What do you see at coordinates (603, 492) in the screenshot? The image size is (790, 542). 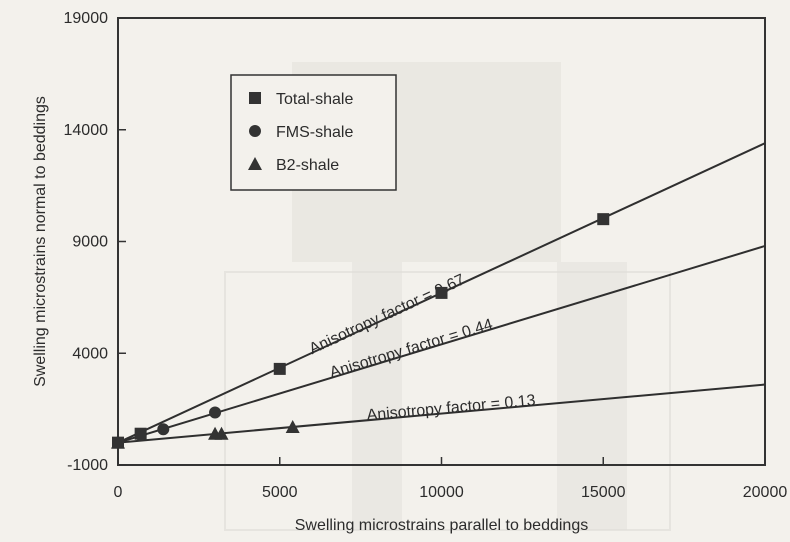 I see `x-tick-label-3: 15000` at bounding box center [603, 492].